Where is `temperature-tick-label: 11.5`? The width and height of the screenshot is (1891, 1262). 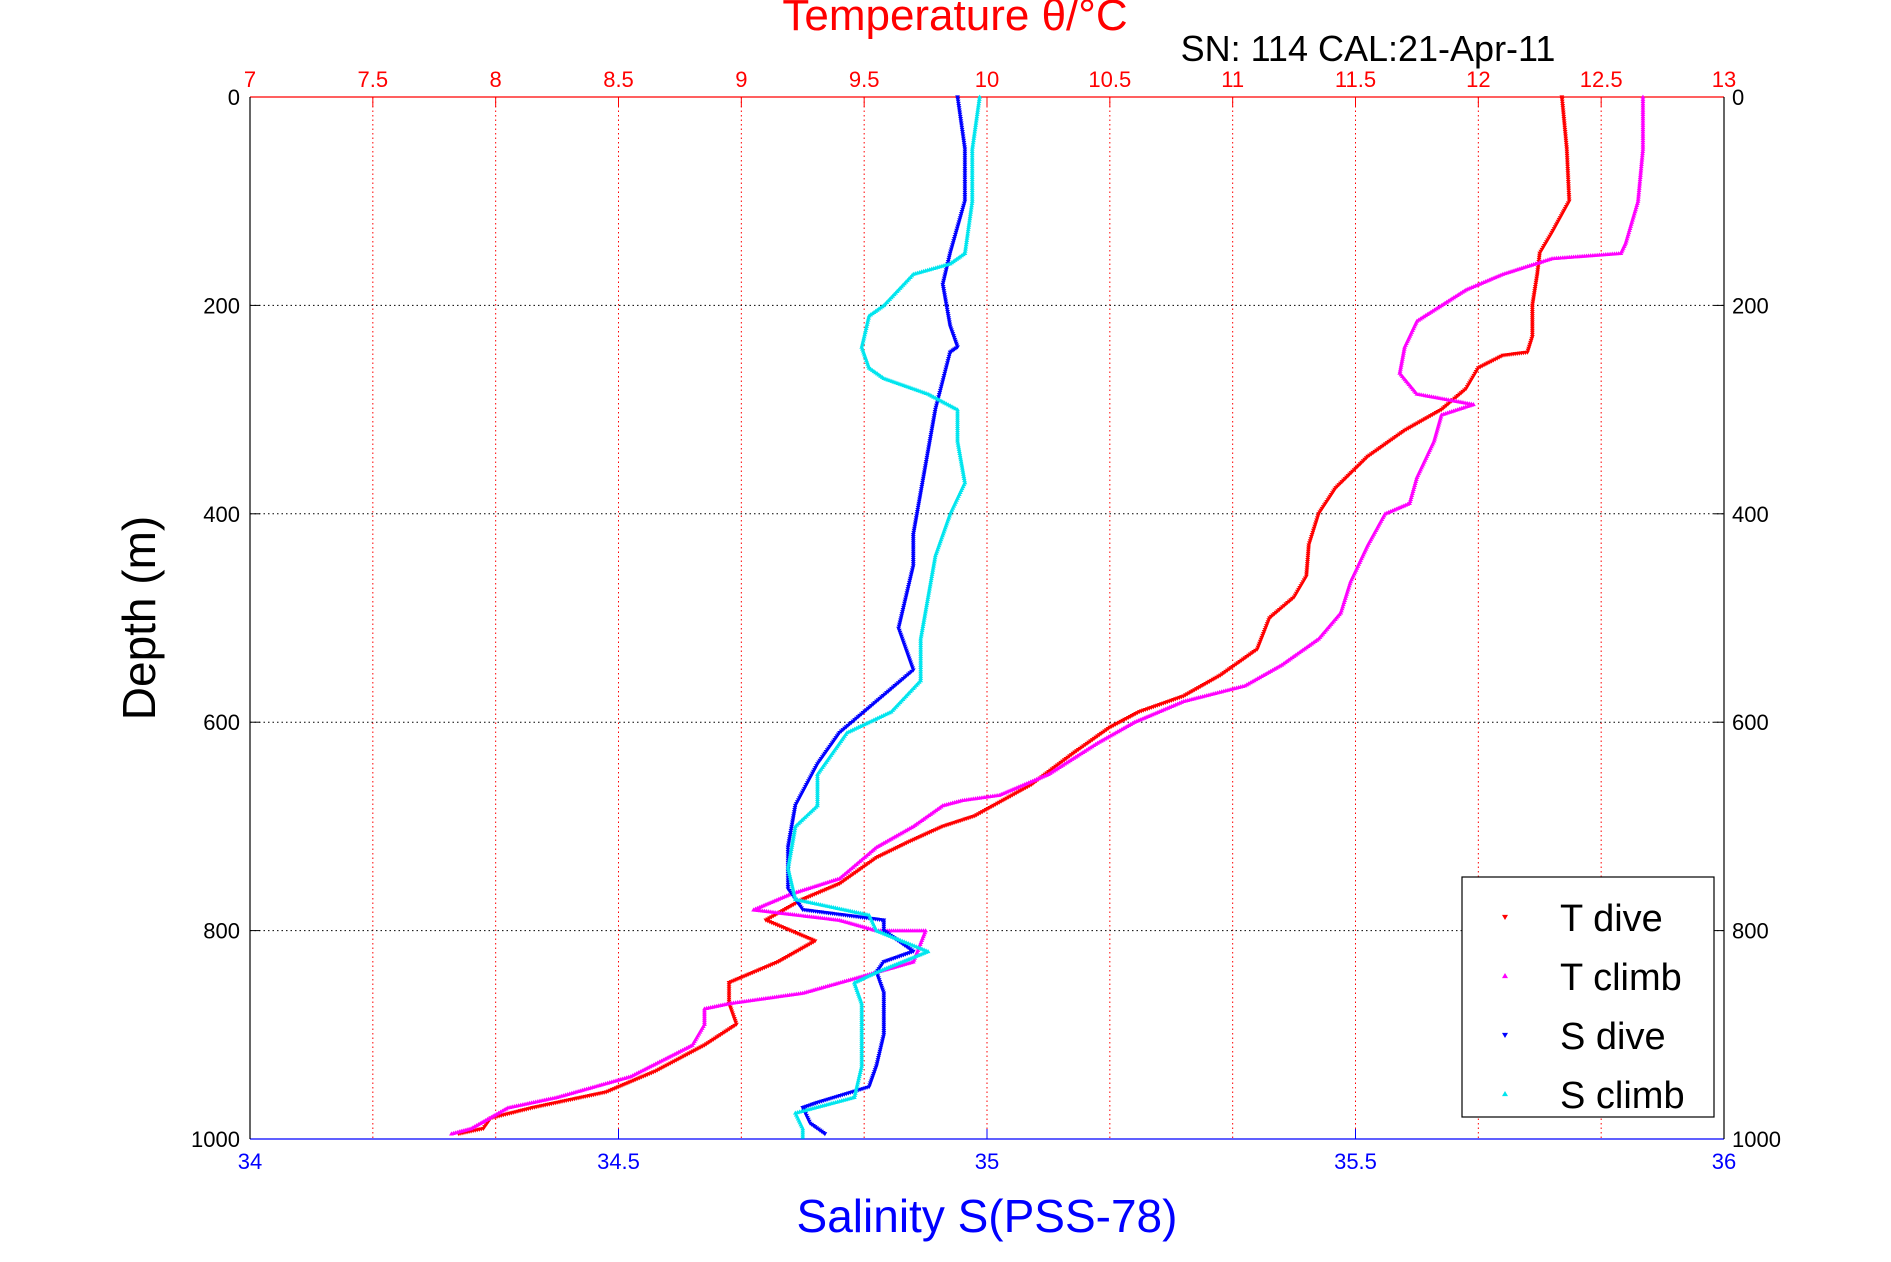 temperature-tick-label: 11.5 is located at coordinates (1355, 79).